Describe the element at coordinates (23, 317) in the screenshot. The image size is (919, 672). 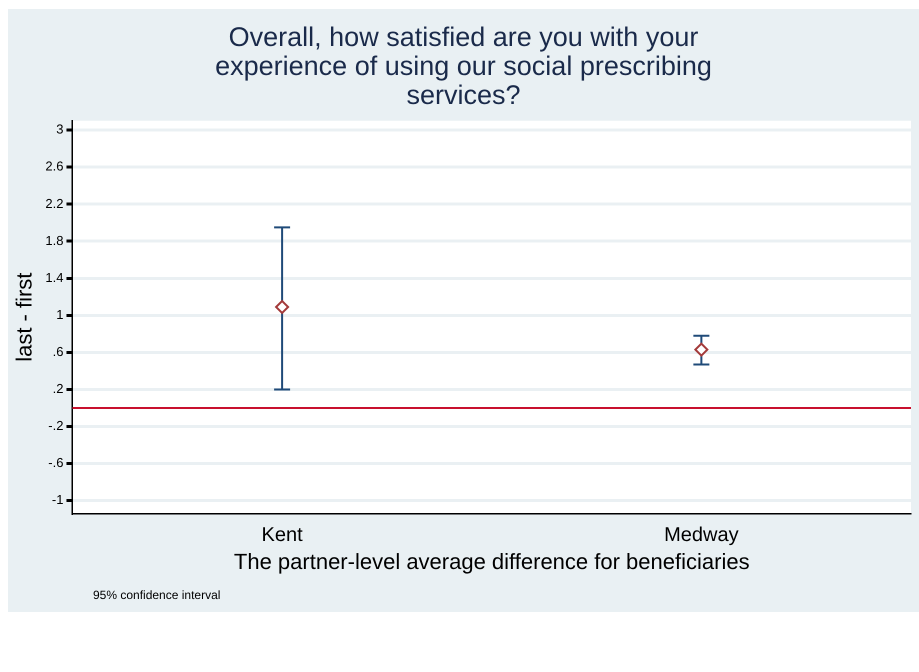
I see `y-axis-title: last - first` at that location.